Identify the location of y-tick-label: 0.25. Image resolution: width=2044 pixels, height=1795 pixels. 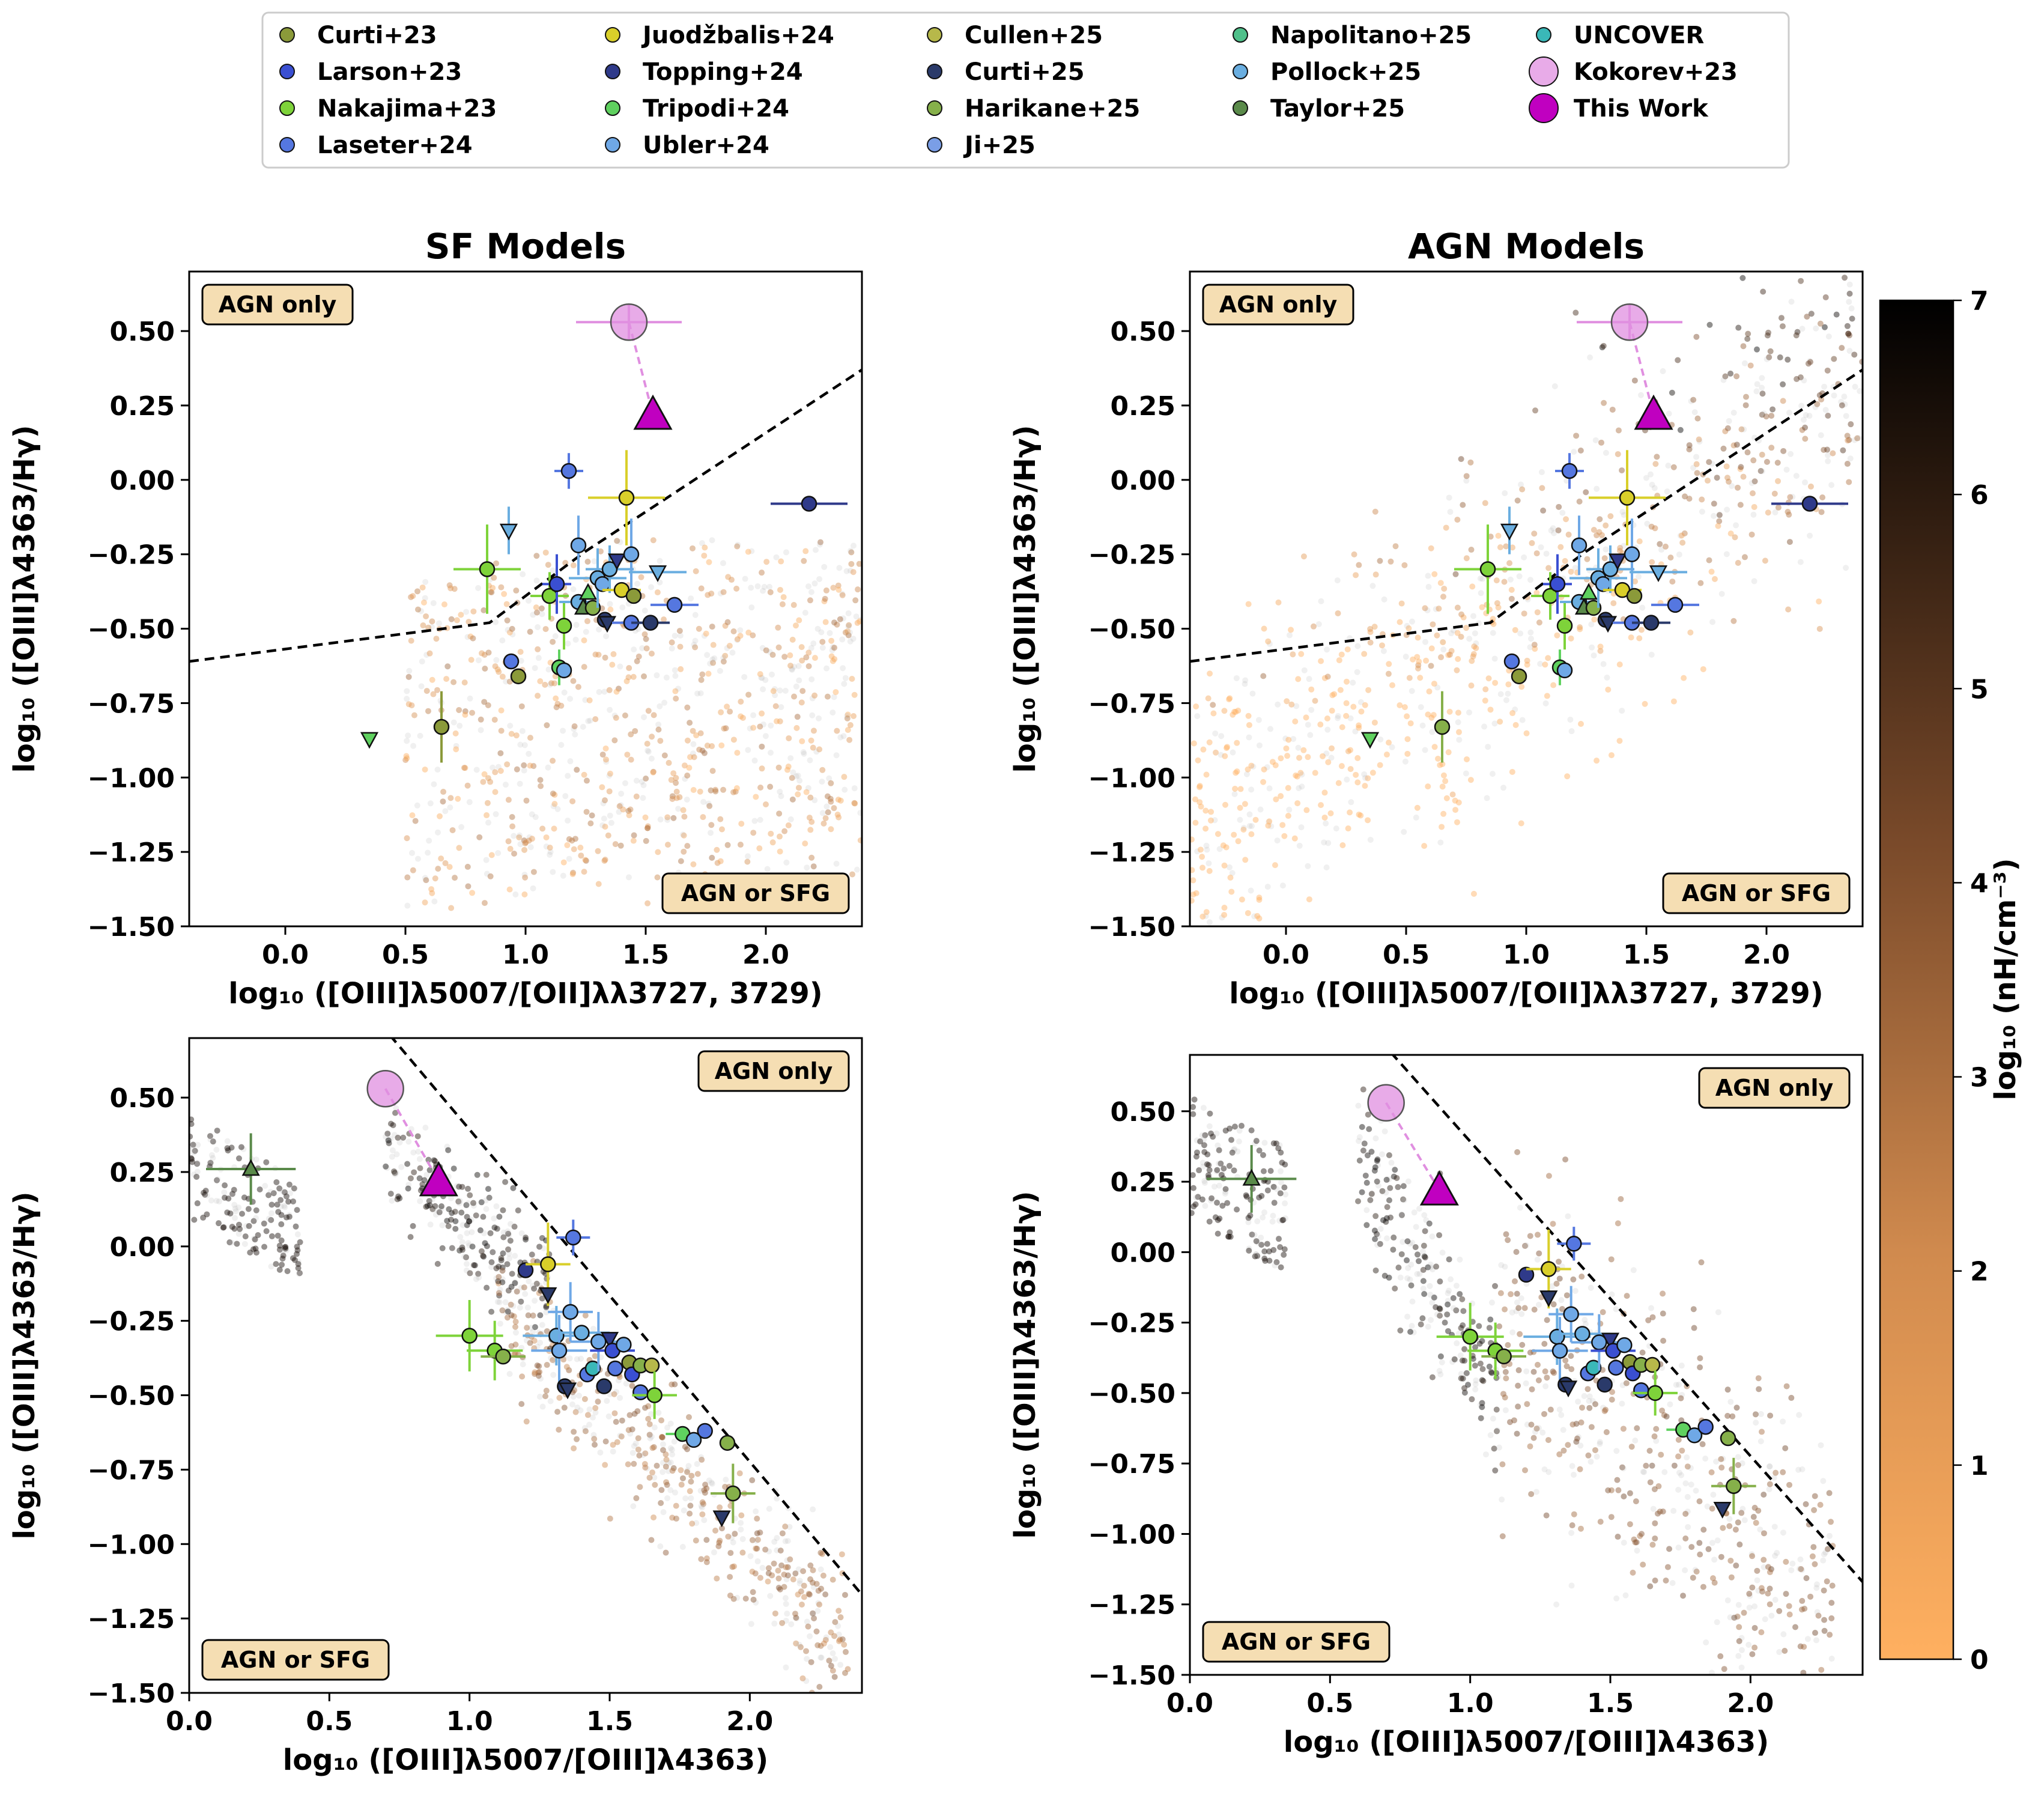
(142, 406).